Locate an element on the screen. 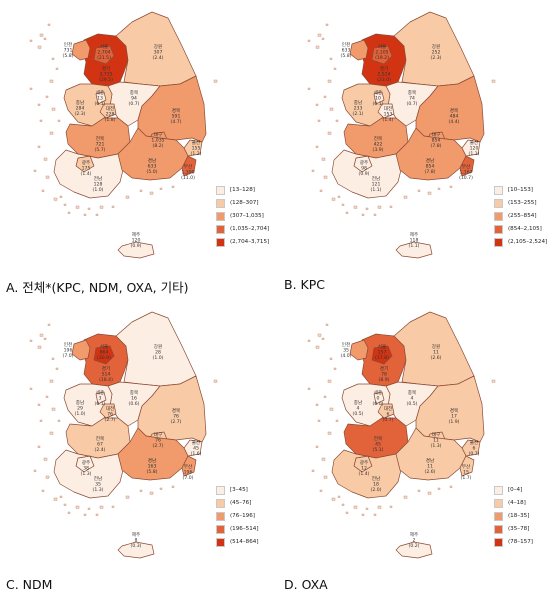 This screenshot has height=600, width=556. region-label-chungbuk: 충북 4 (0.5) is located at coordinates (412, 398).